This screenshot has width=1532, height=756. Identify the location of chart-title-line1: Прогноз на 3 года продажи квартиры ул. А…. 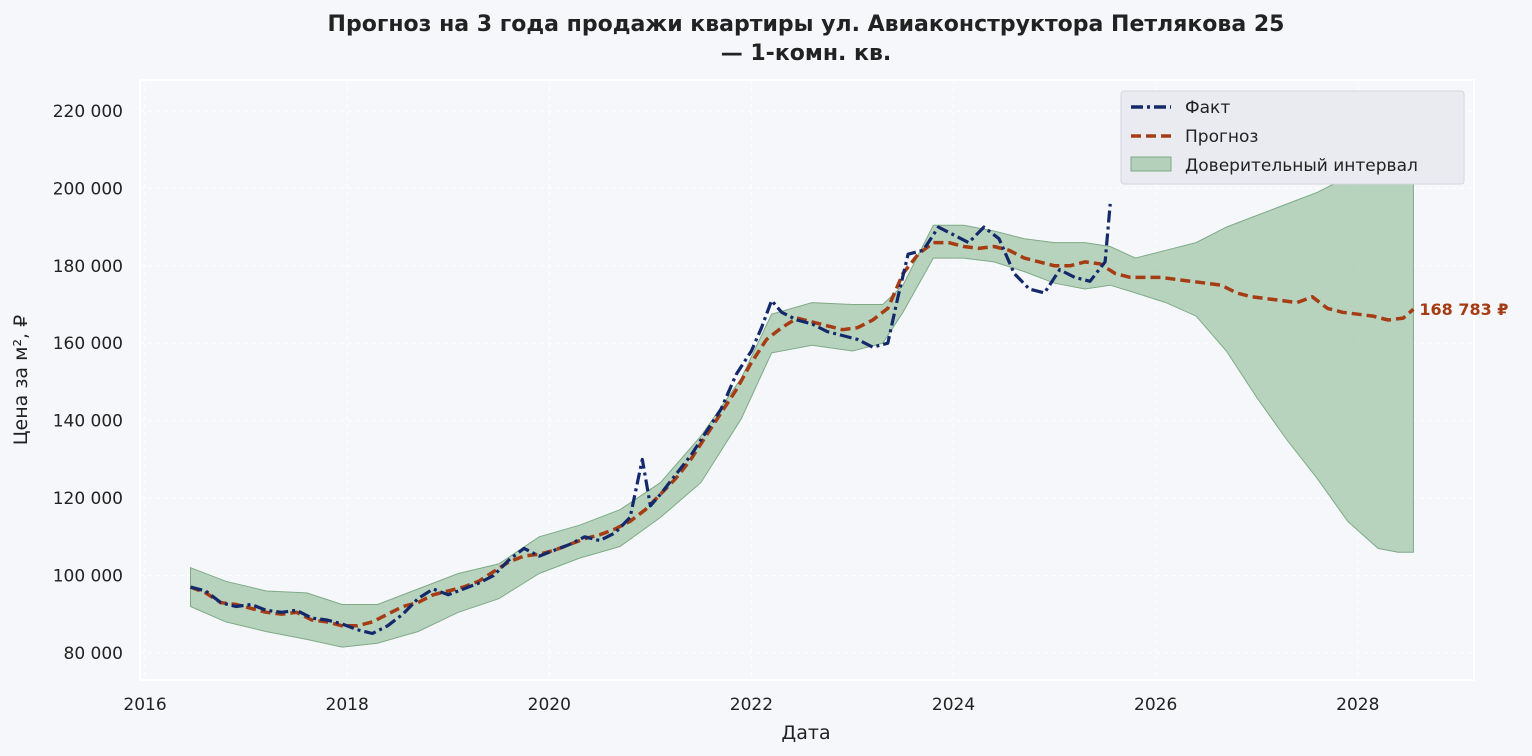
(806, 24).